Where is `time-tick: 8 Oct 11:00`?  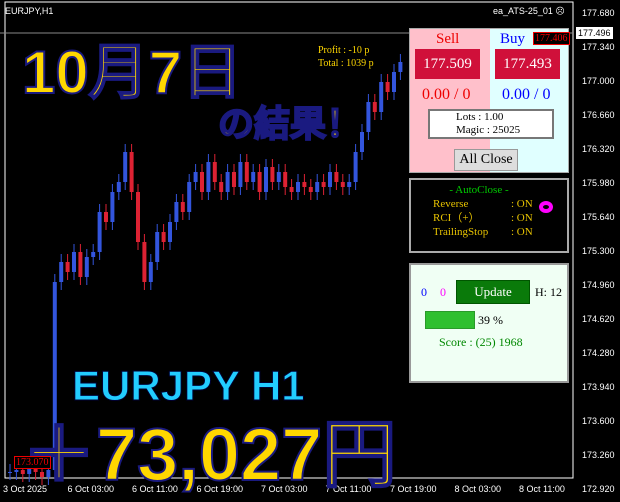 time-tick: 8 Oct 11:00 is located at coordinates (542, 489).